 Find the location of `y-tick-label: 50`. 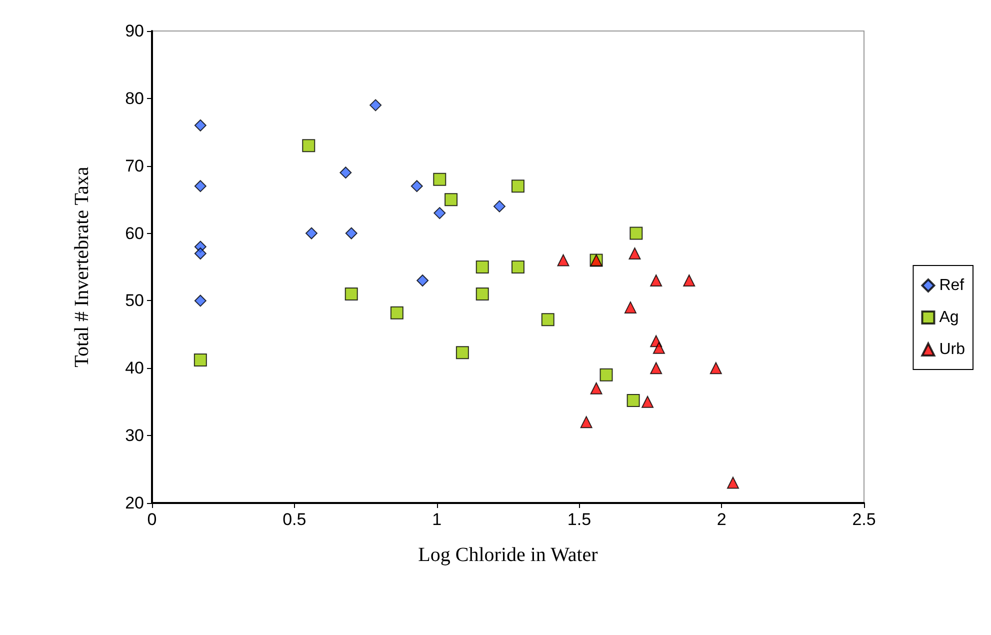

y-tick-label: 50 is located at coordinates (134, 300).